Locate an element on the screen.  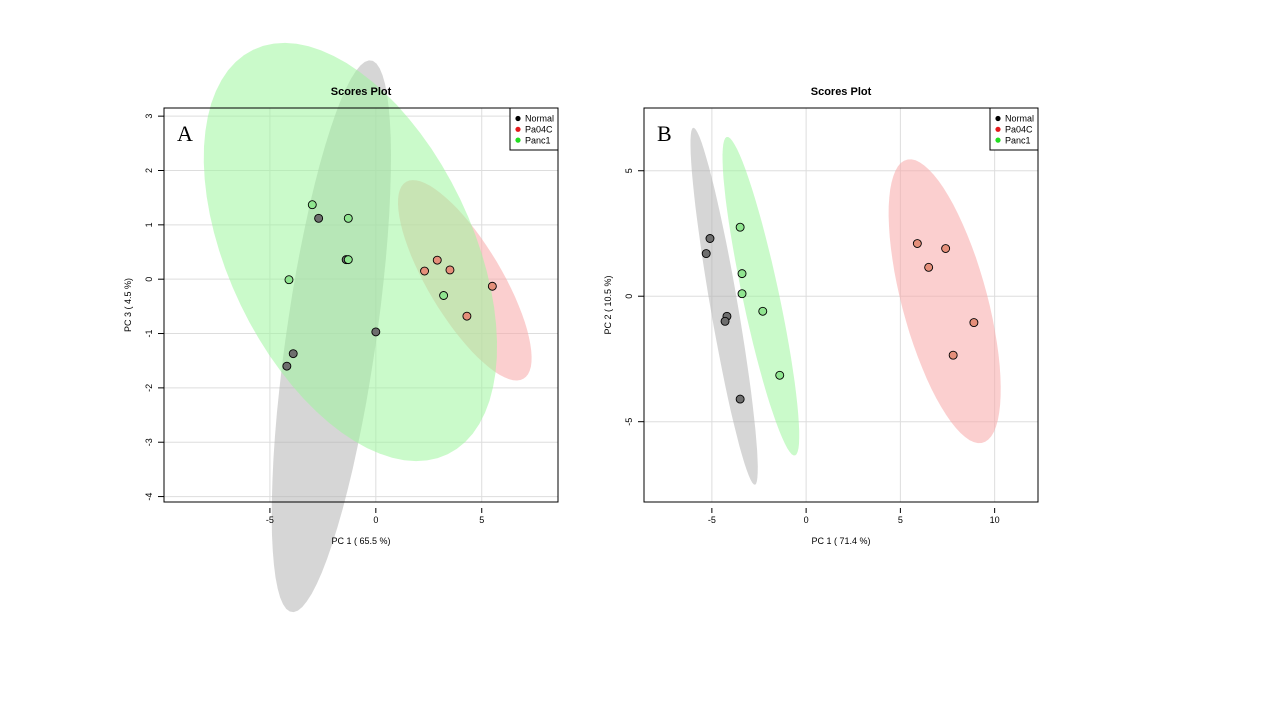
y-tick-label: -2 is located at coordinates (149, 388).